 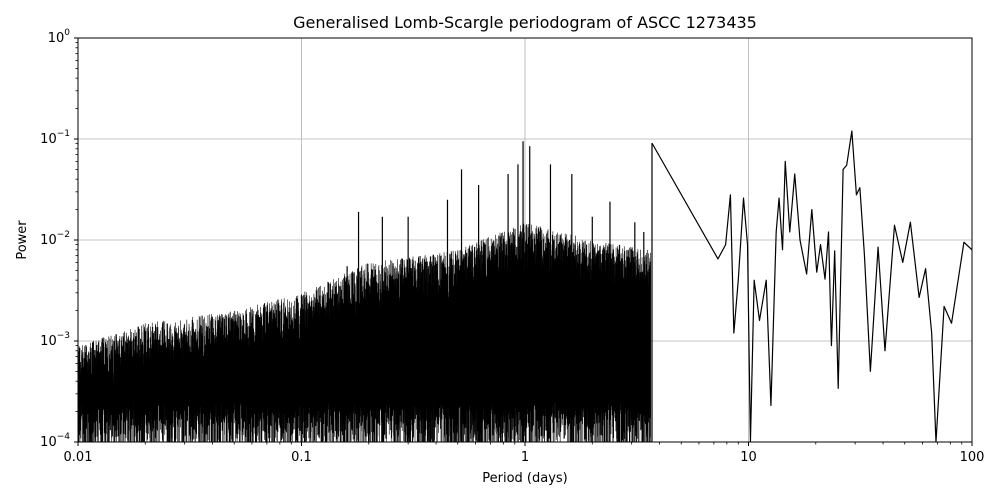 I want to click on x-tick-label: 0.01, so click(x=78, y=457).